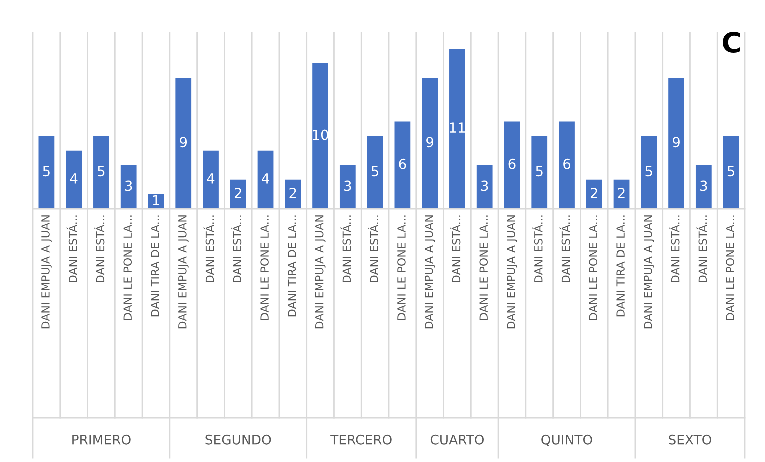  I want to click on text: PRIMERO, so click(101, 439).